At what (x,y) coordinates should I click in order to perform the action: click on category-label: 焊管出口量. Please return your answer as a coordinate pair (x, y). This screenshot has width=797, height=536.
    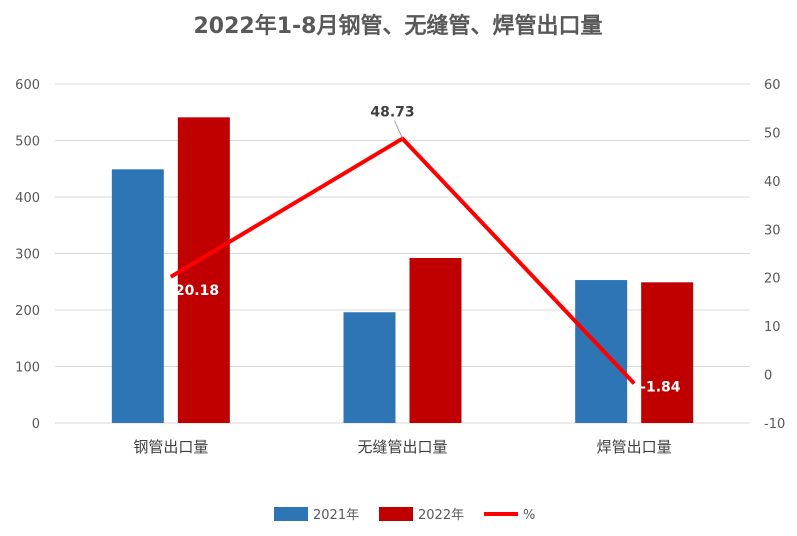
    Looking at the image, I should click on (634, 447).